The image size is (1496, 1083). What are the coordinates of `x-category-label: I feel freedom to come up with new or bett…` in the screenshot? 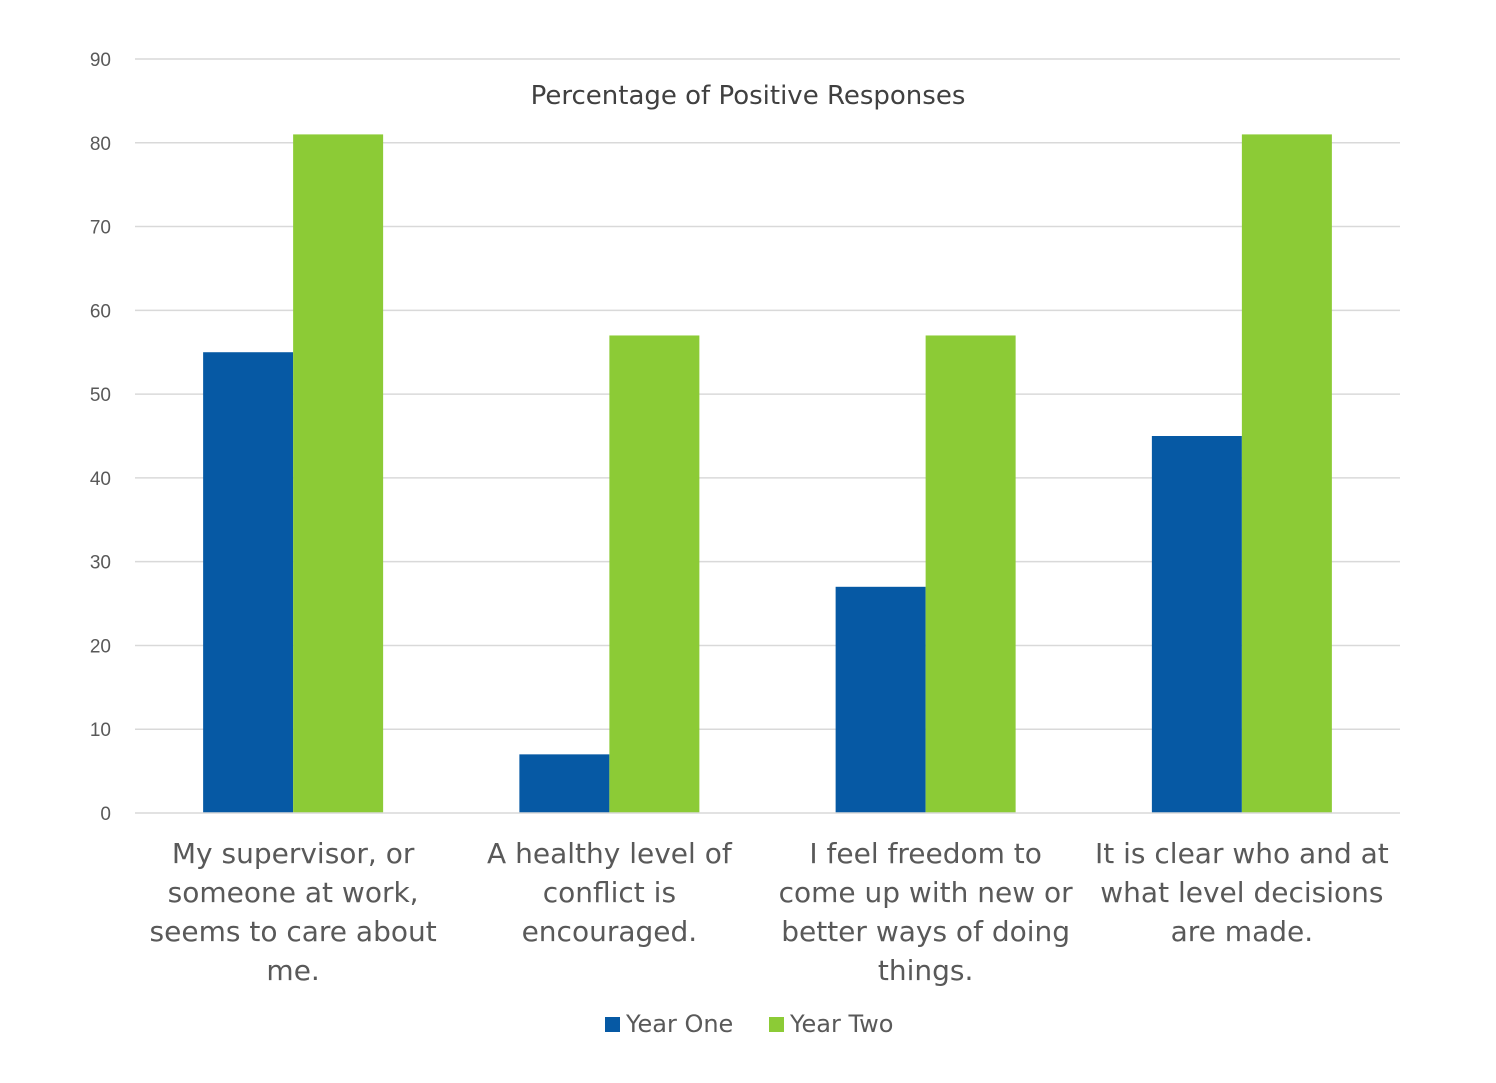 It's located at (926, 912).